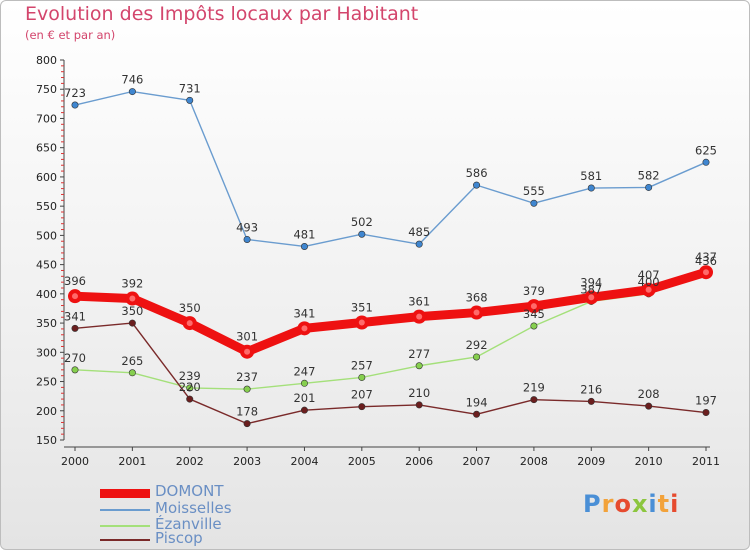 The image size is (750, 550). What do you see at coordinates (534, 314) in the screenshot?
I see `data-label: 345` at bounding box center [534, 314].